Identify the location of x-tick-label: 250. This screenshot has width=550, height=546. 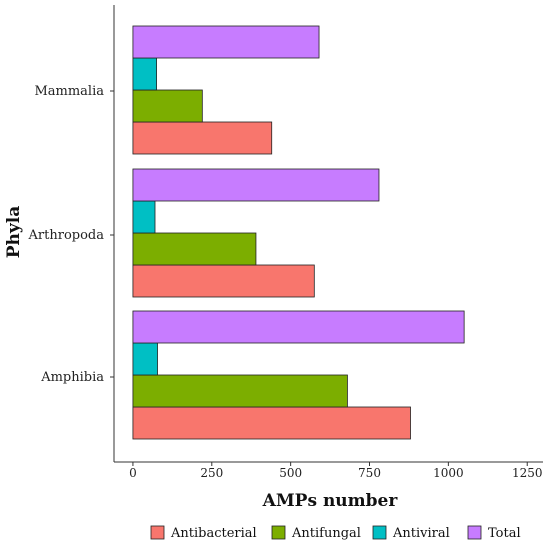
(211, 473).